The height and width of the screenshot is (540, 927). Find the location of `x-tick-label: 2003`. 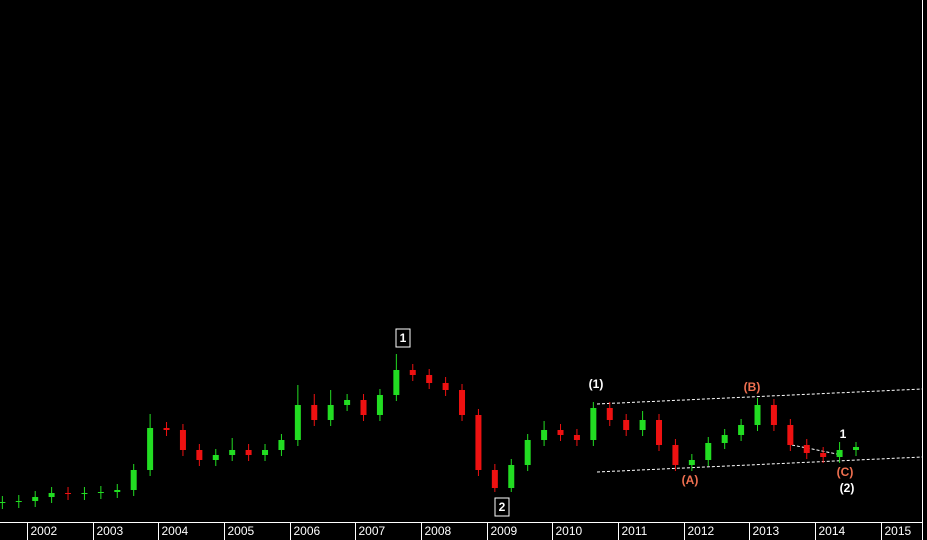

x-tick-label: 2003 is located at coordinates (110, 531).